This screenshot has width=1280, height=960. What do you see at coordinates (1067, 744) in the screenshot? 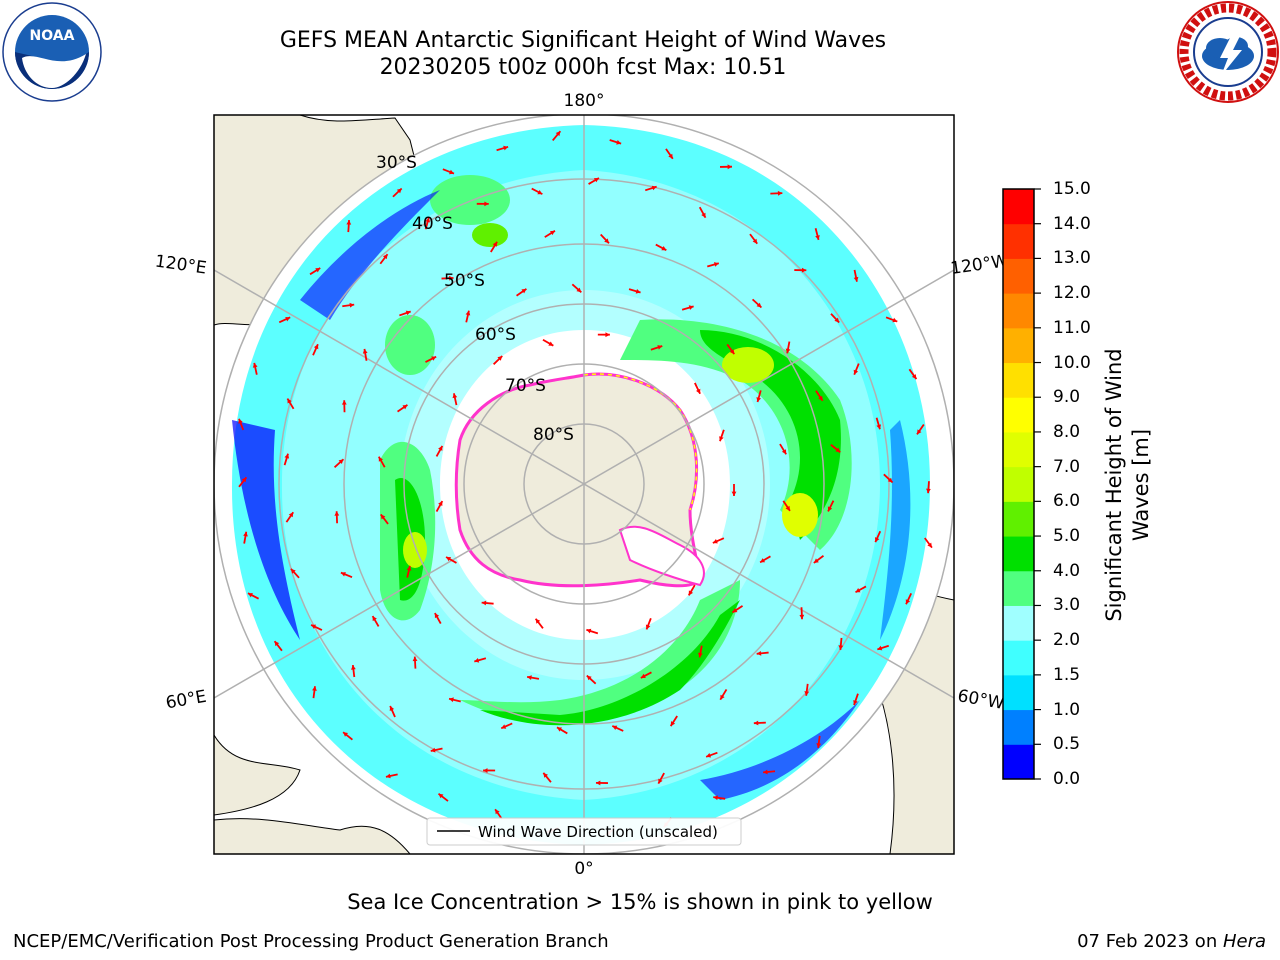
I see `colorbar-tick-label: 0.5` at bounding box center [1067, 744].